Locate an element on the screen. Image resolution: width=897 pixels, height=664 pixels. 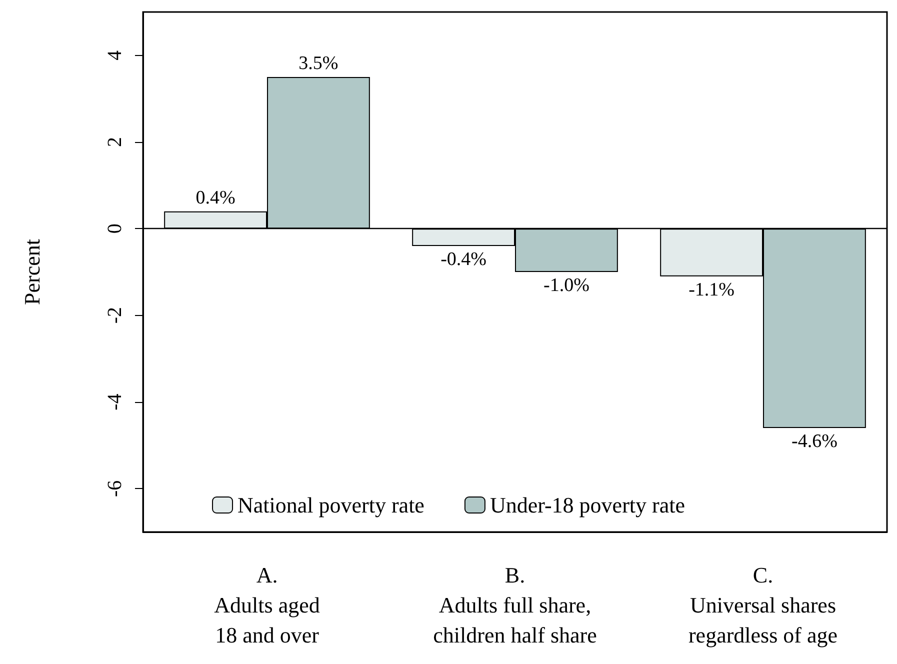
y-tick-label: -2 is located at coordinates (115, 315).